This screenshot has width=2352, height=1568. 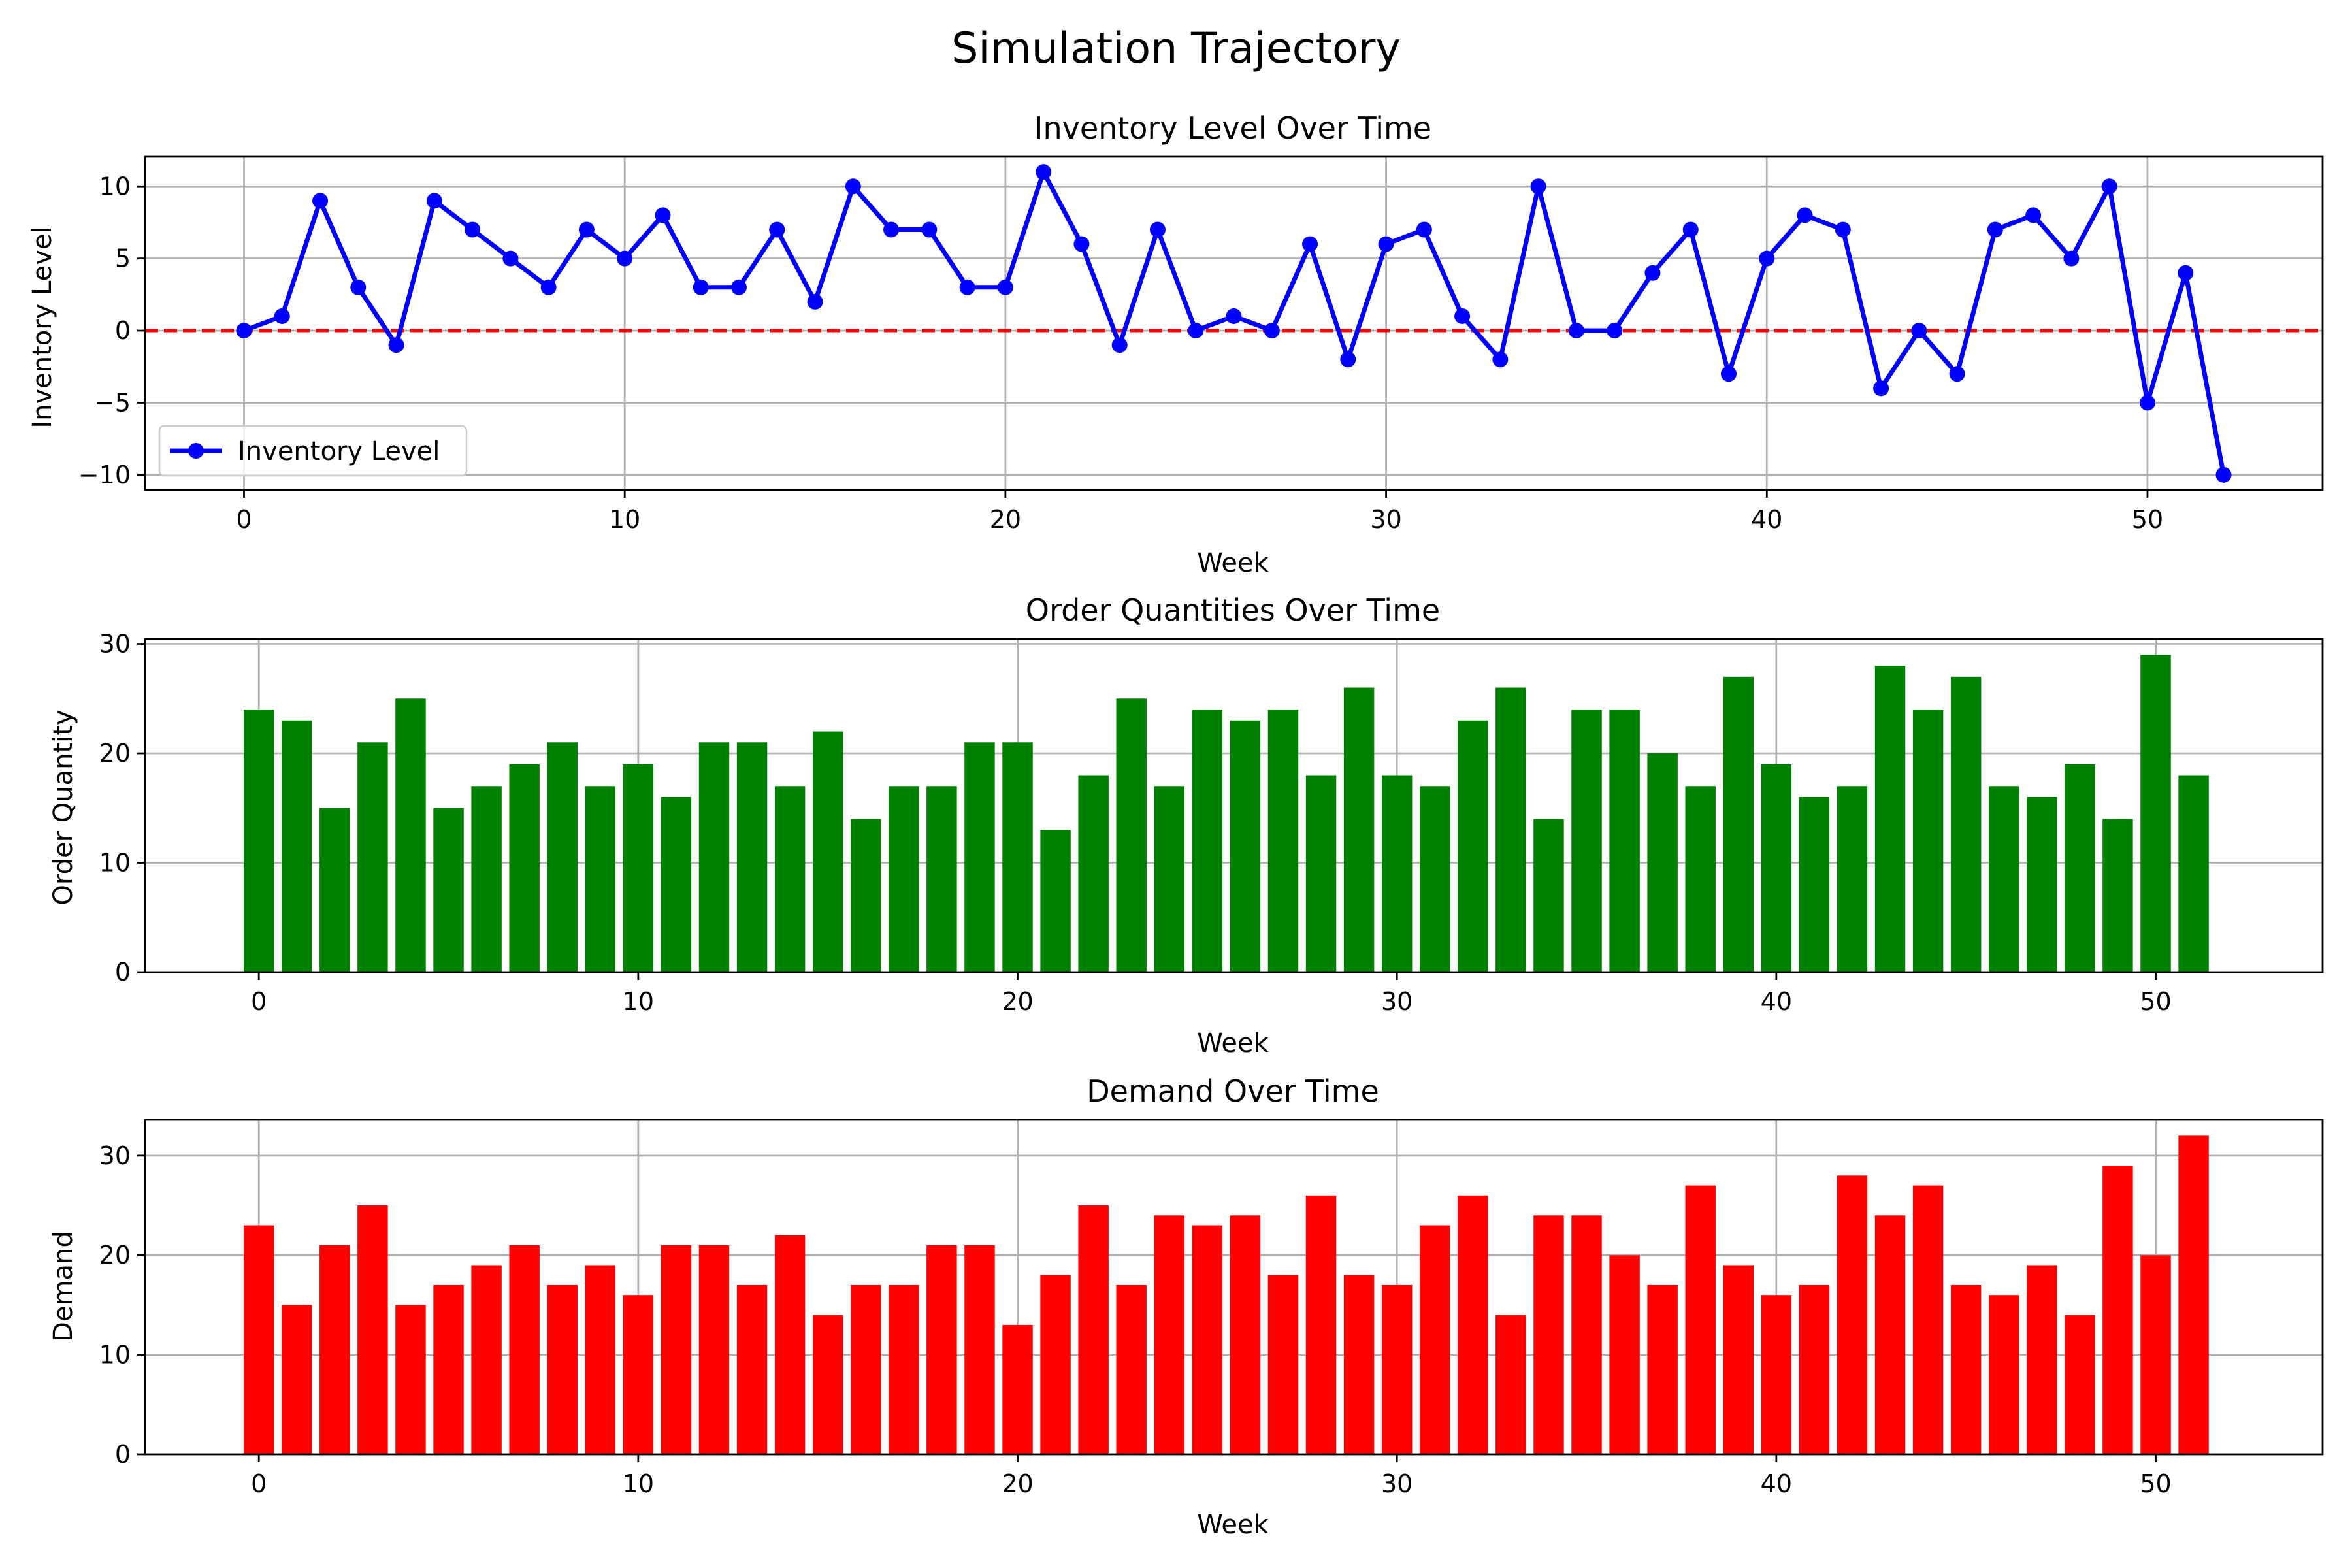 What do you see at coordinates (123, 972) in the screenshot?
I see `order-quantity-ytick-label: 0` at bounding box center [123, 972].